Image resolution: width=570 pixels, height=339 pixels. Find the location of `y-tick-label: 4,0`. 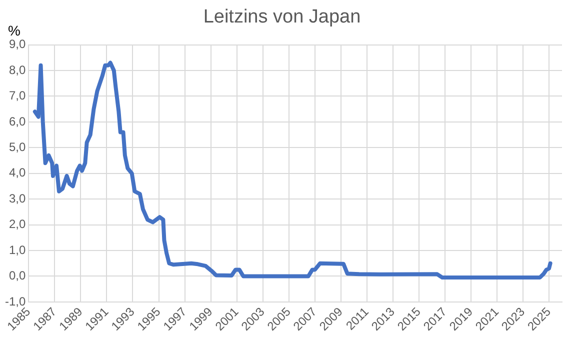

y-tick-label: 4,0 is located at coordinates (17, 173).